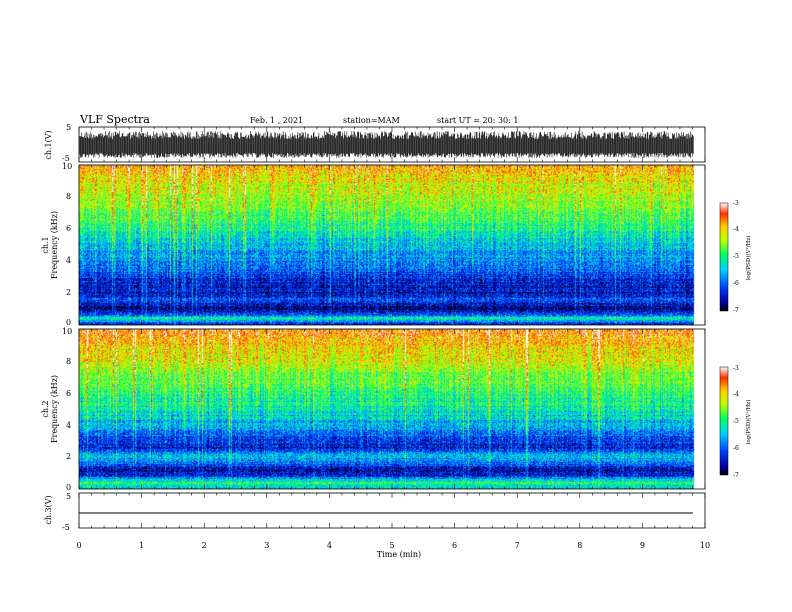 The height and width of the screenshot is (612, 792). I want to click on ch2-ytick-6: 6, so click(68, 393).